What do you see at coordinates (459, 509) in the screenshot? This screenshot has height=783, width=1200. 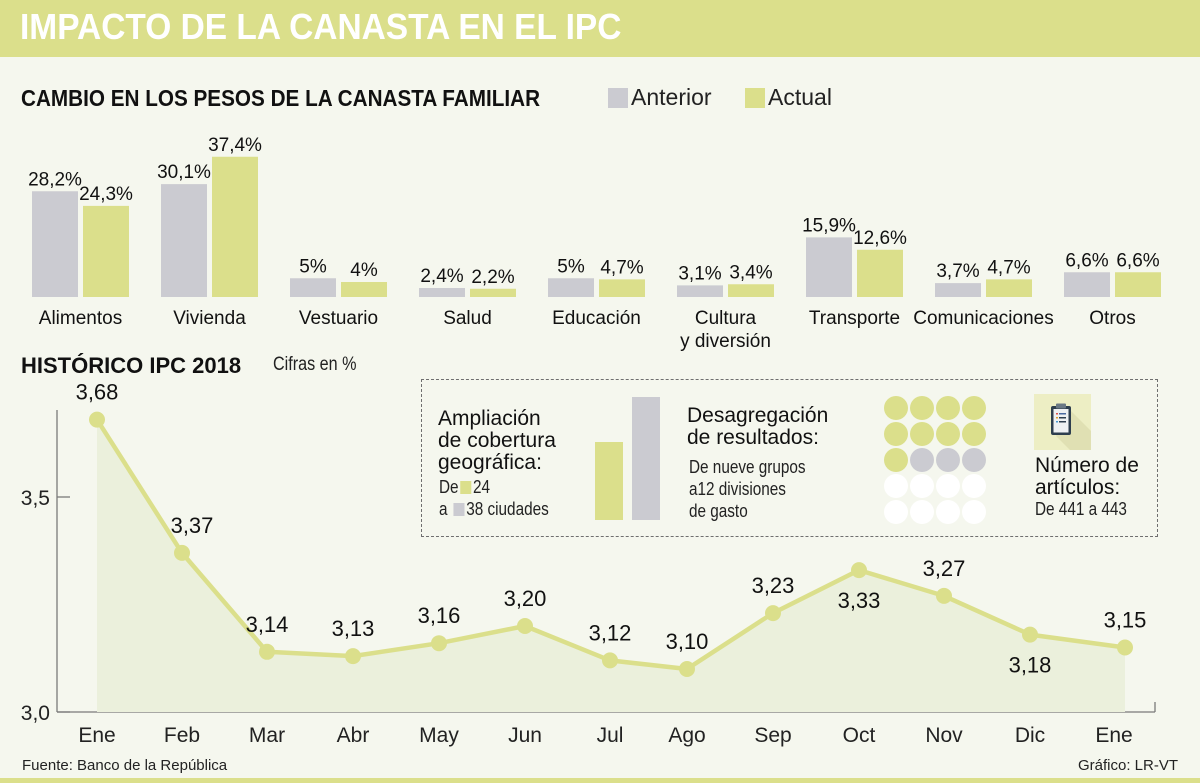 I see `coverage-to-swatch` at bounding box center [459, 509].